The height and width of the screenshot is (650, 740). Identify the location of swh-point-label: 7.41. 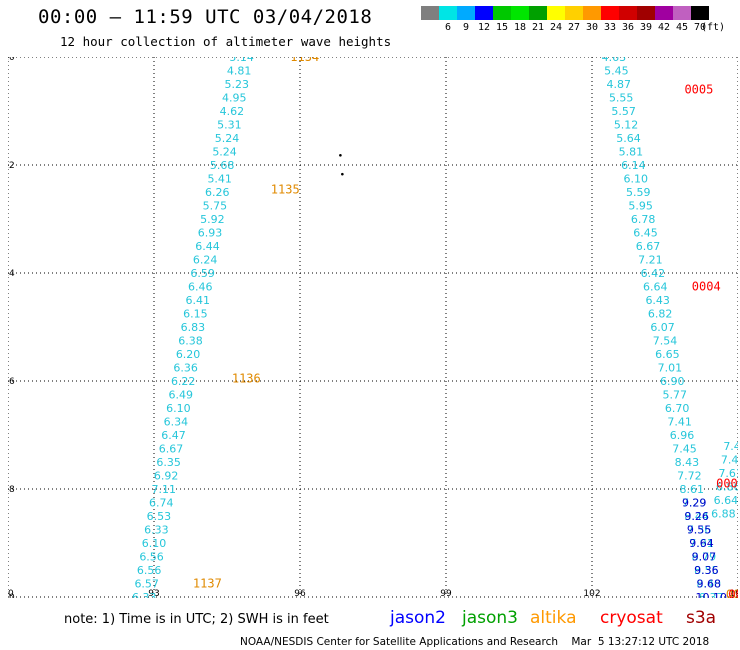
(679, 422).